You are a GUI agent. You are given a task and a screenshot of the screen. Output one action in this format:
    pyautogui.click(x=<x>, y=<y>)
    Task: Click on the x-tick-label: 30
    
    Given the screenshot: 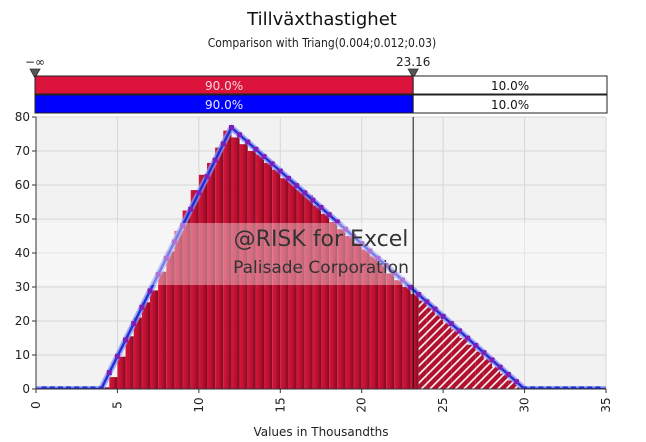 What is the action you would take?
    pyautogui.click(x=525, y=404)
    